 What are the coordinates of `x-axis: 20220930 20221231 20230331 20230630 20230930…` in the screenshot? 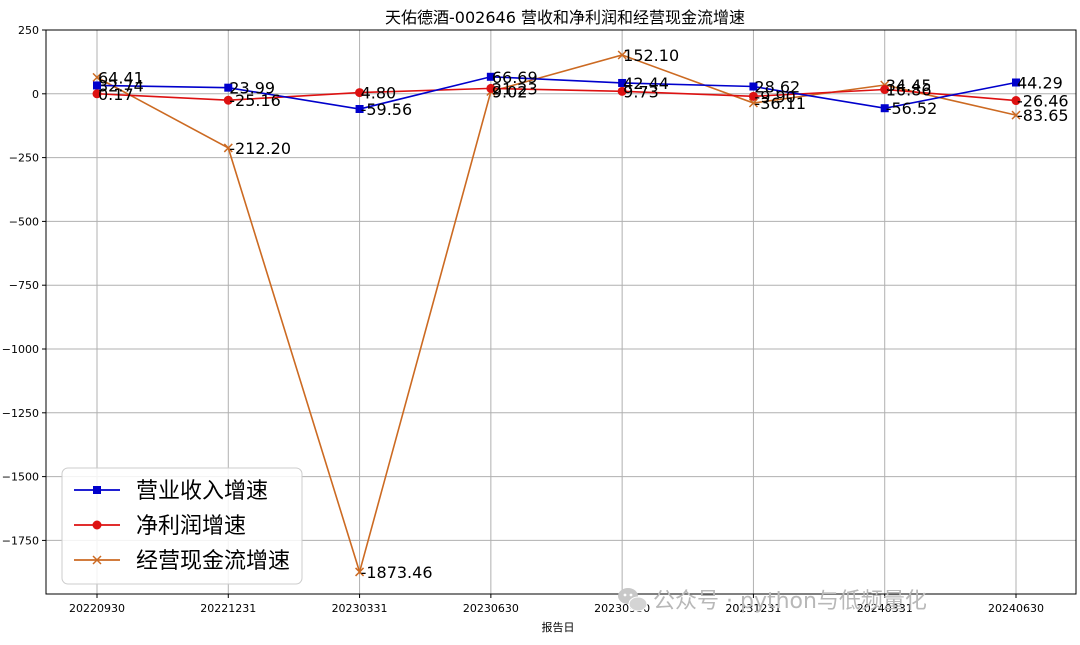 It's located at (556, 604).